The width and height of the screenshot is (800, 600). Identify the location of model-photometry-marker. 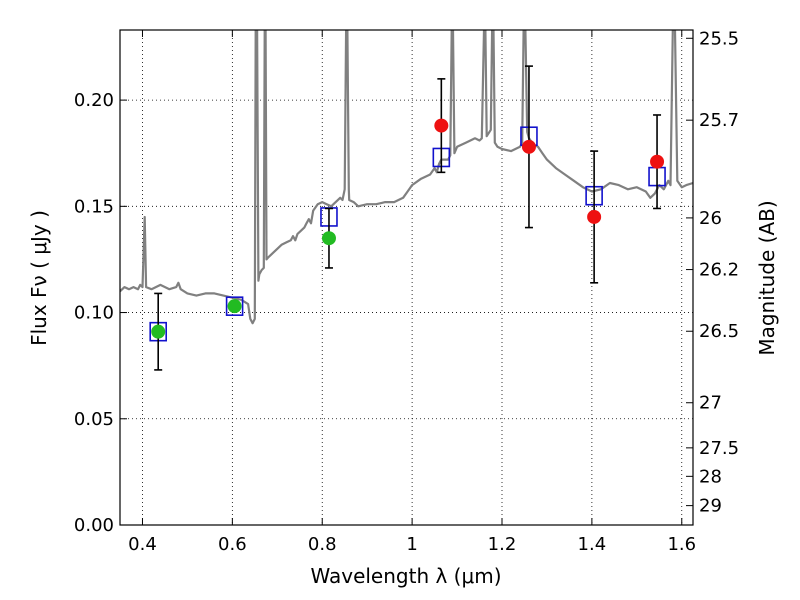
(234, 306).